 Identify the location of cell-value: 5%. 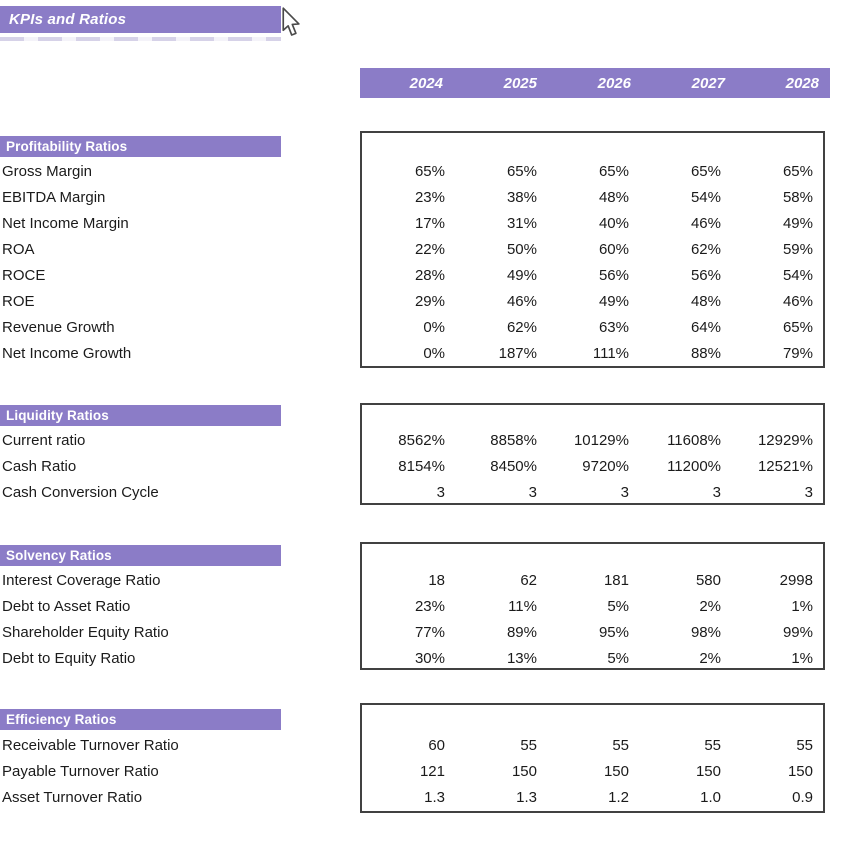
(618, 606).